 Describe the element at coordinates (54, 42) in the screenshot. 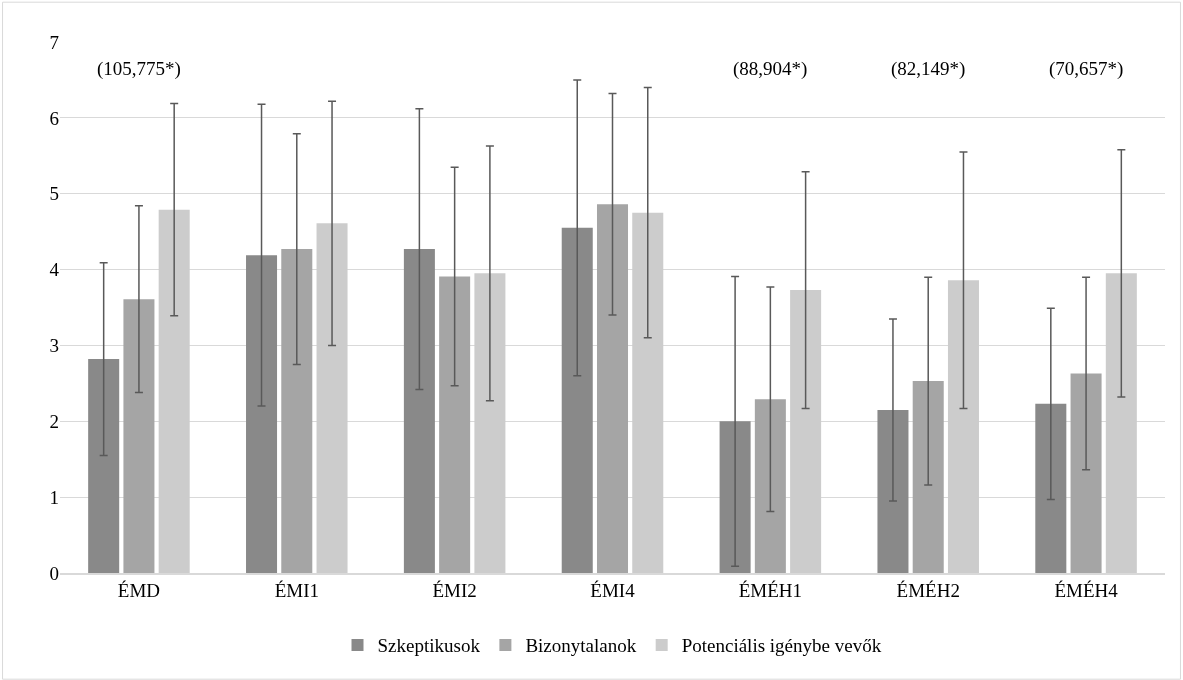

I see `y-tick-label: 7` at that location.